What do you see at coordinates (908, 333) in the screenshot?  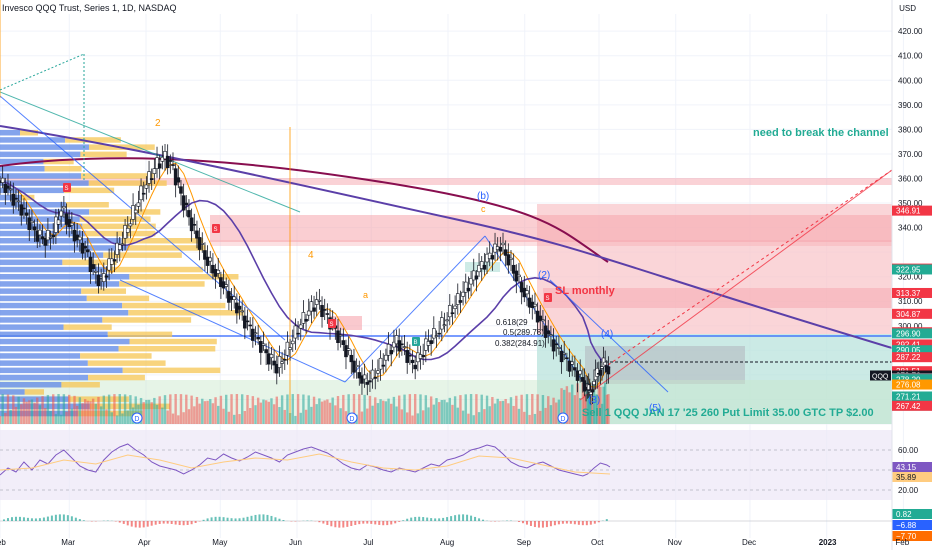 I see `price-tag-text: 296.90` at bounding box center [908, 333].